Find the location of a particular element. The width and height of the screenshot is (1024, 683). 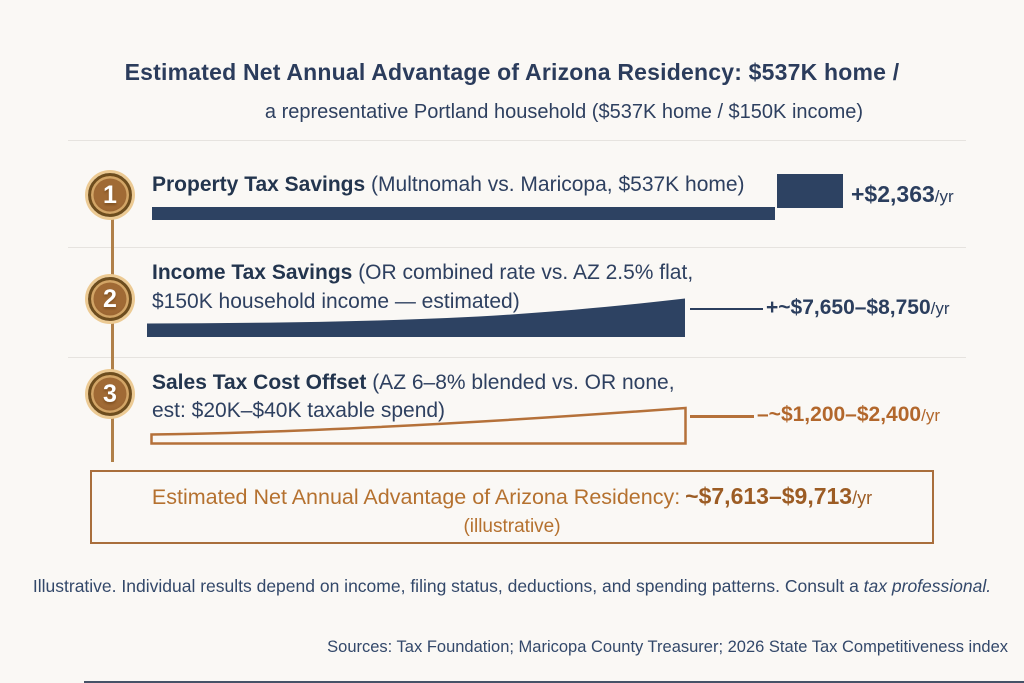

row1-detail: (Multnomah vs. Maricopa, $537K home) is located at coordinates (555, 184).